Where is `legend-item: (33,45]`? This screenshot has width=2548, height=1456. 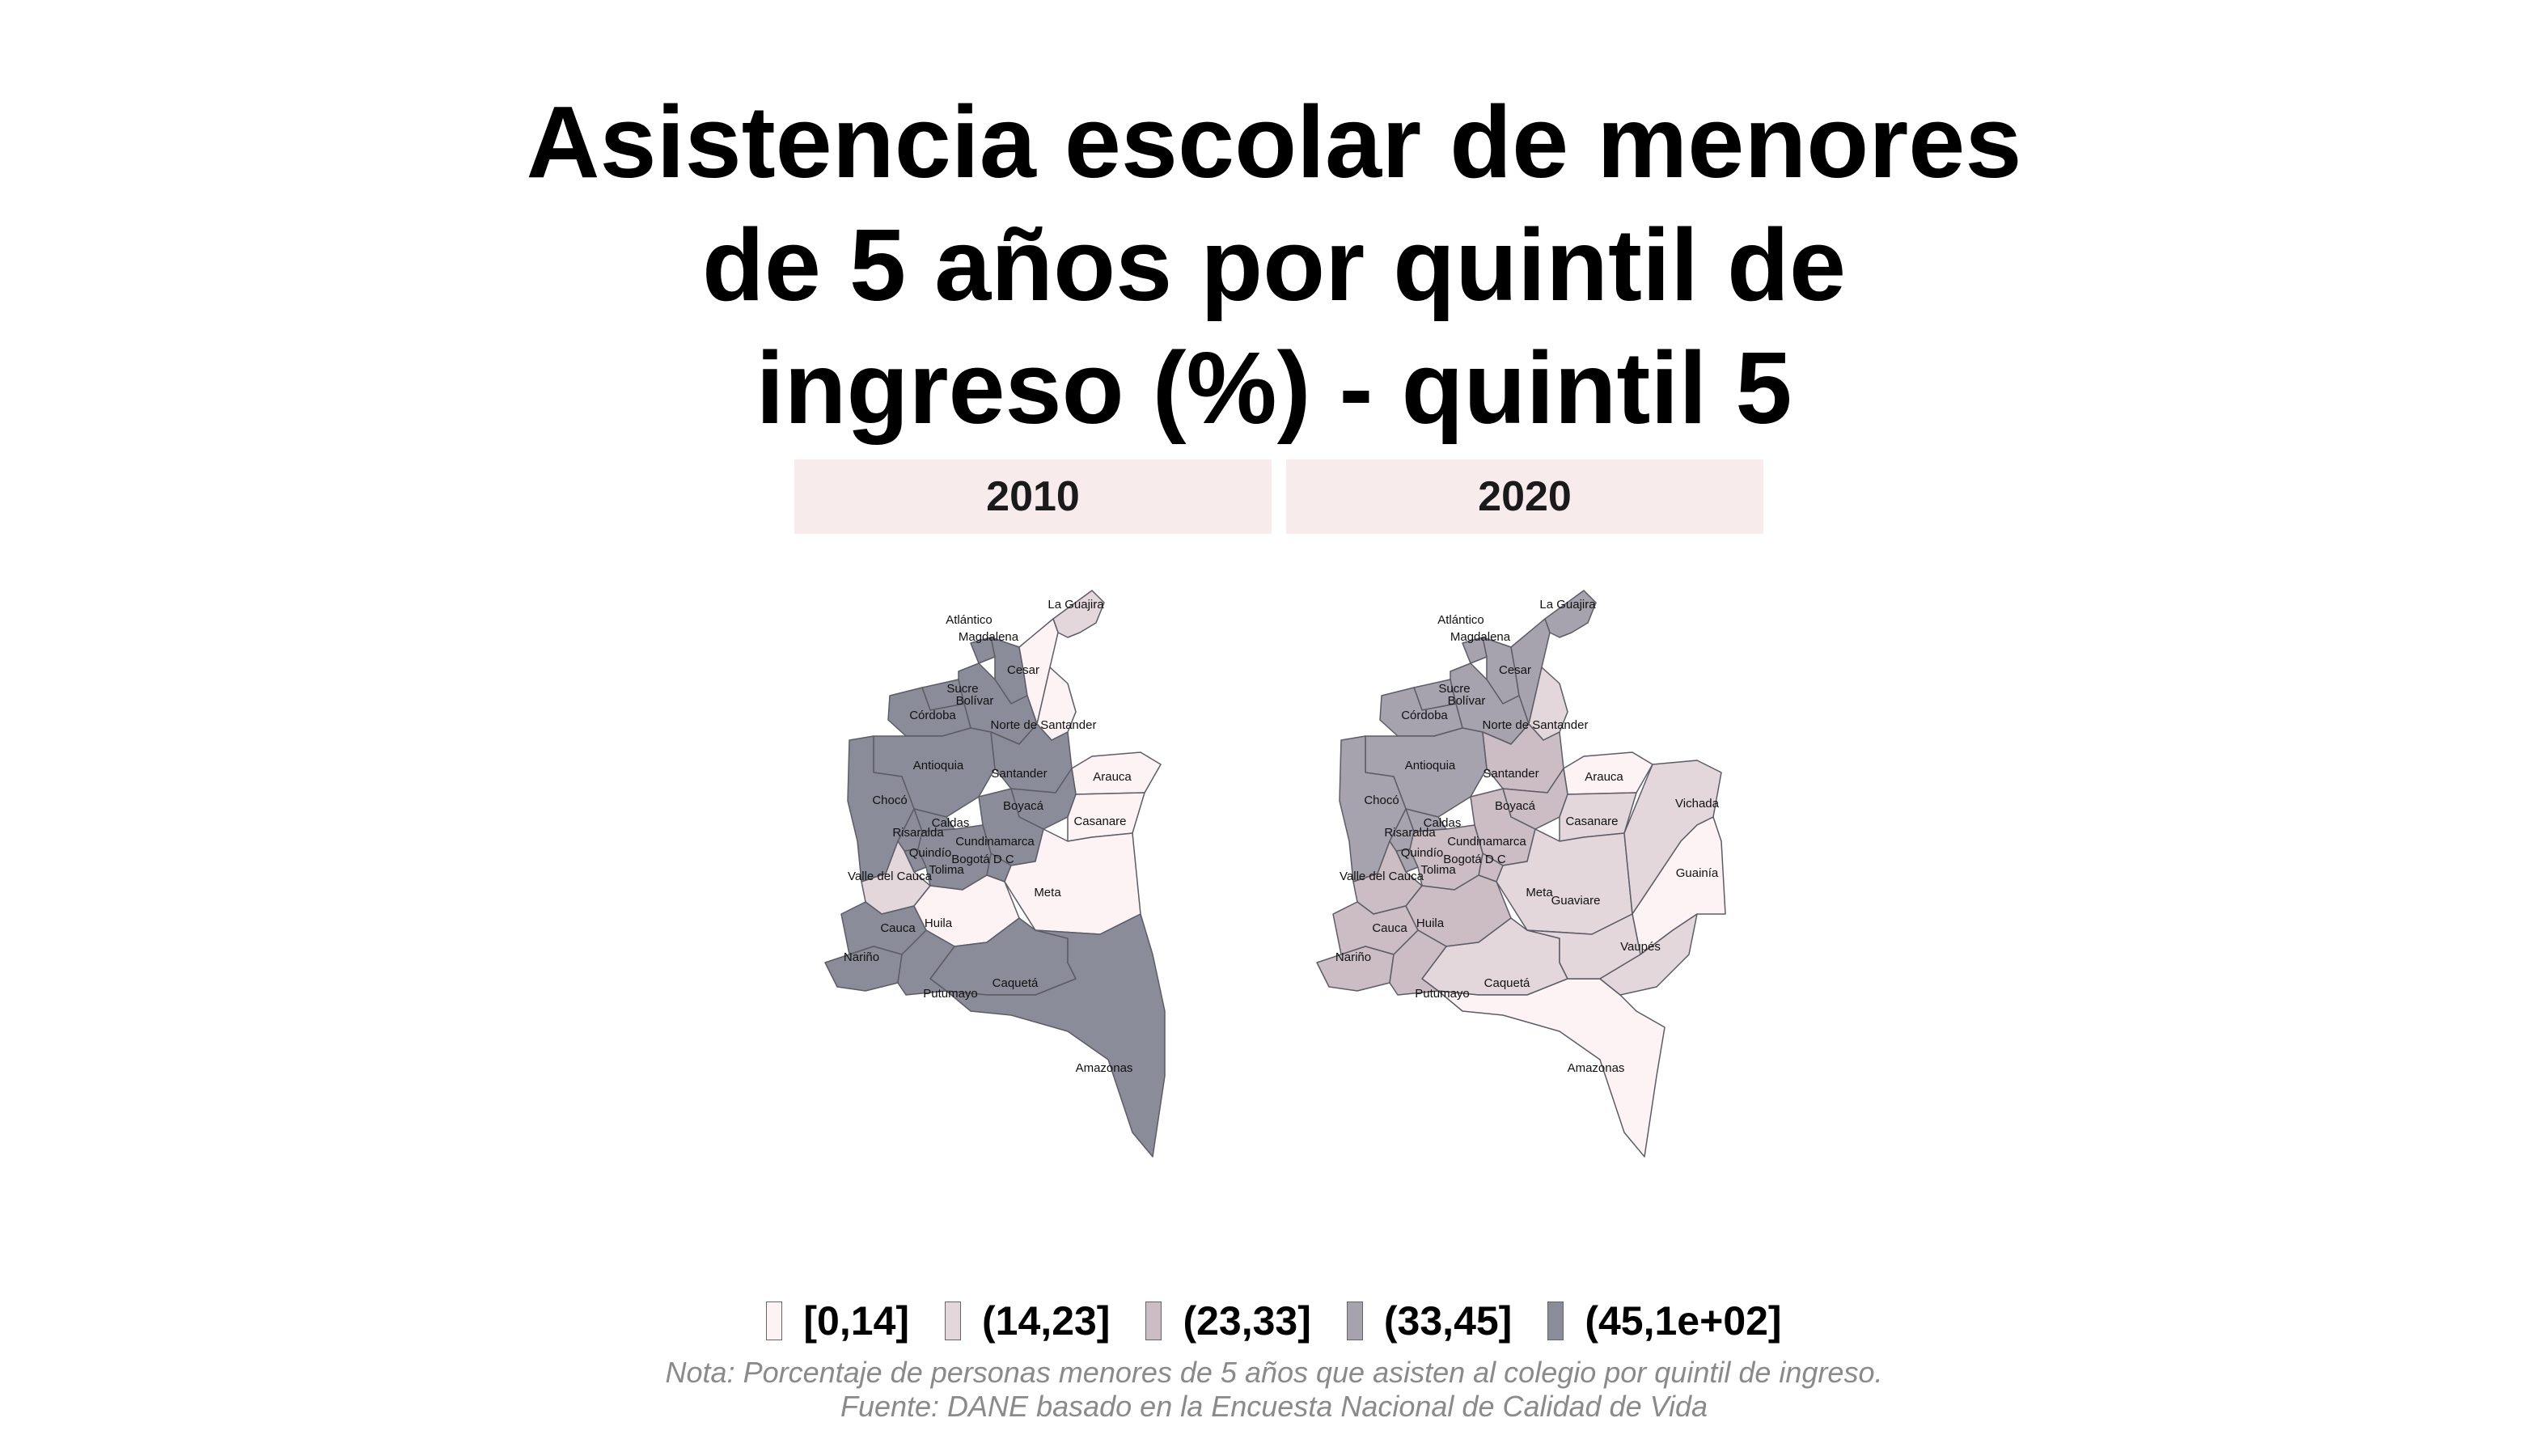
legend-item: (33,45] is located at coordinates (1429, 1320).